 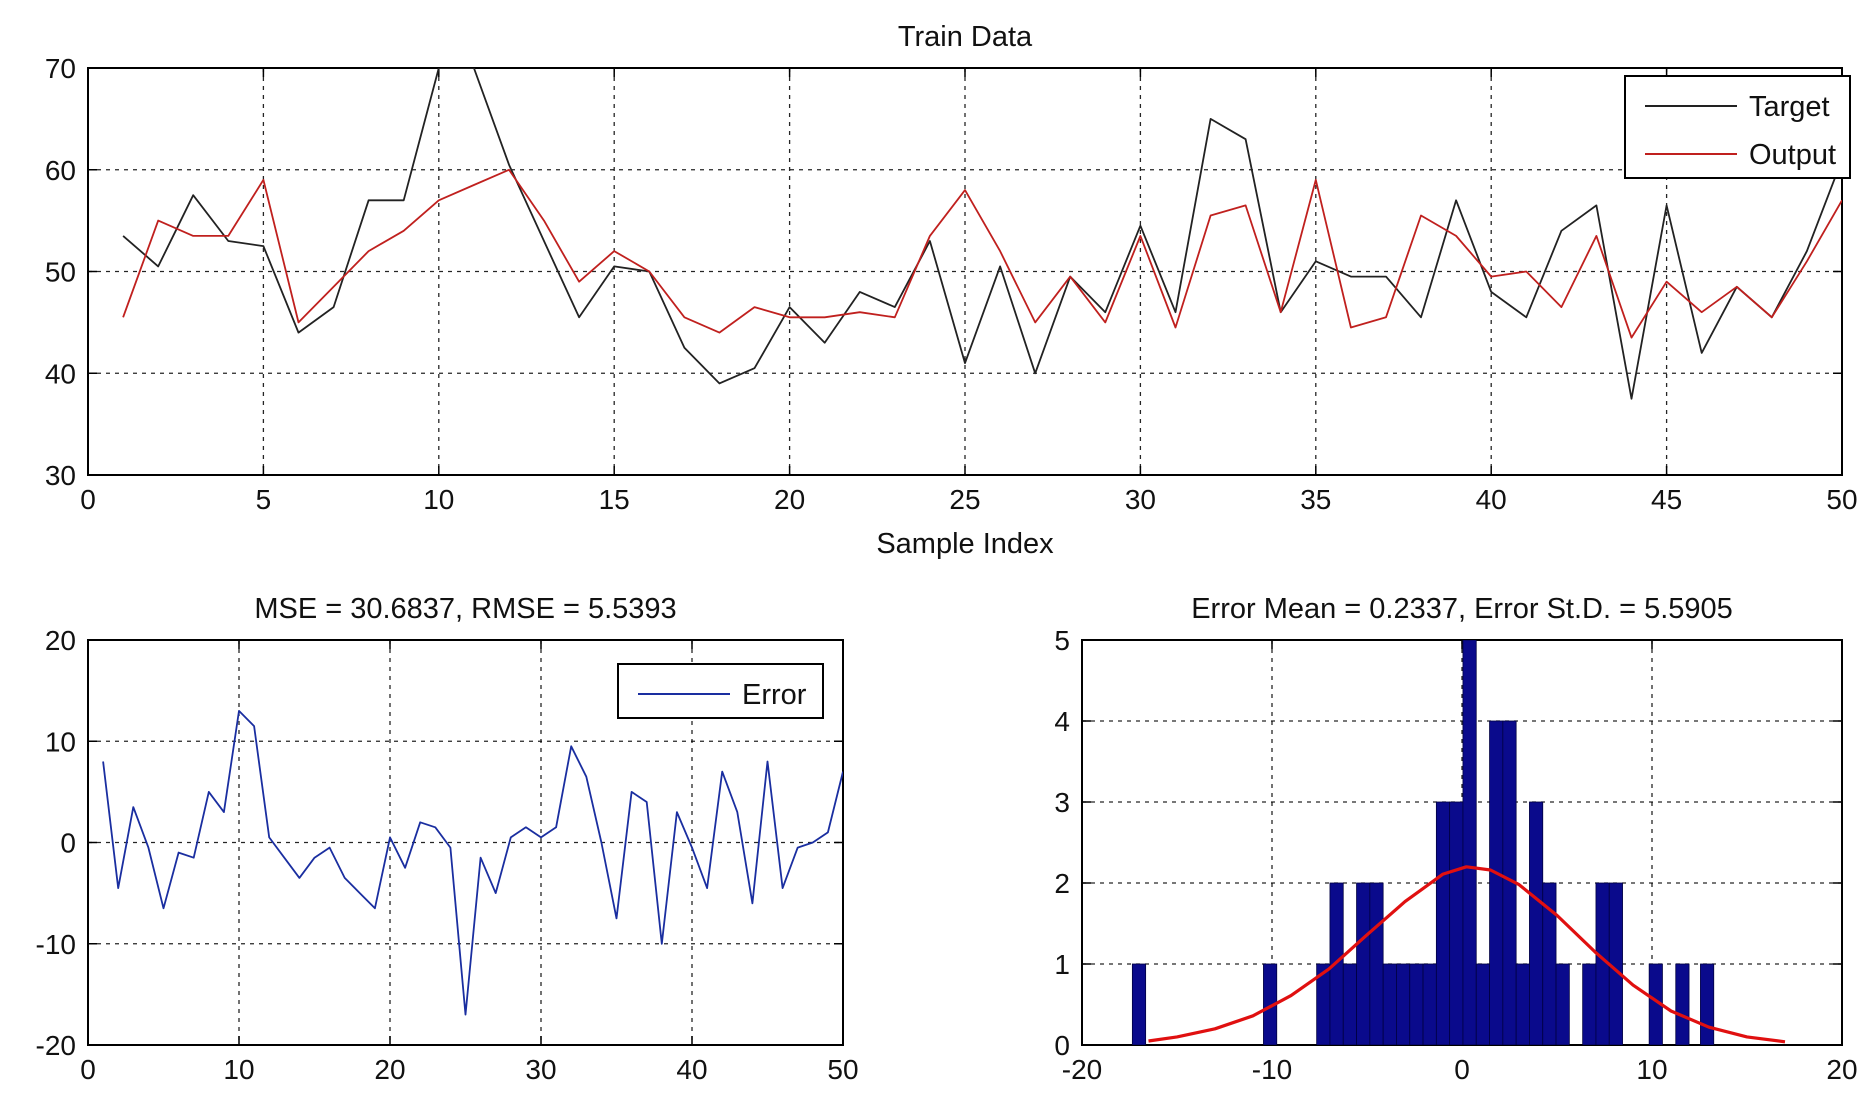 I want to click on normal-fit-curve, so click(x=1467, y=954).